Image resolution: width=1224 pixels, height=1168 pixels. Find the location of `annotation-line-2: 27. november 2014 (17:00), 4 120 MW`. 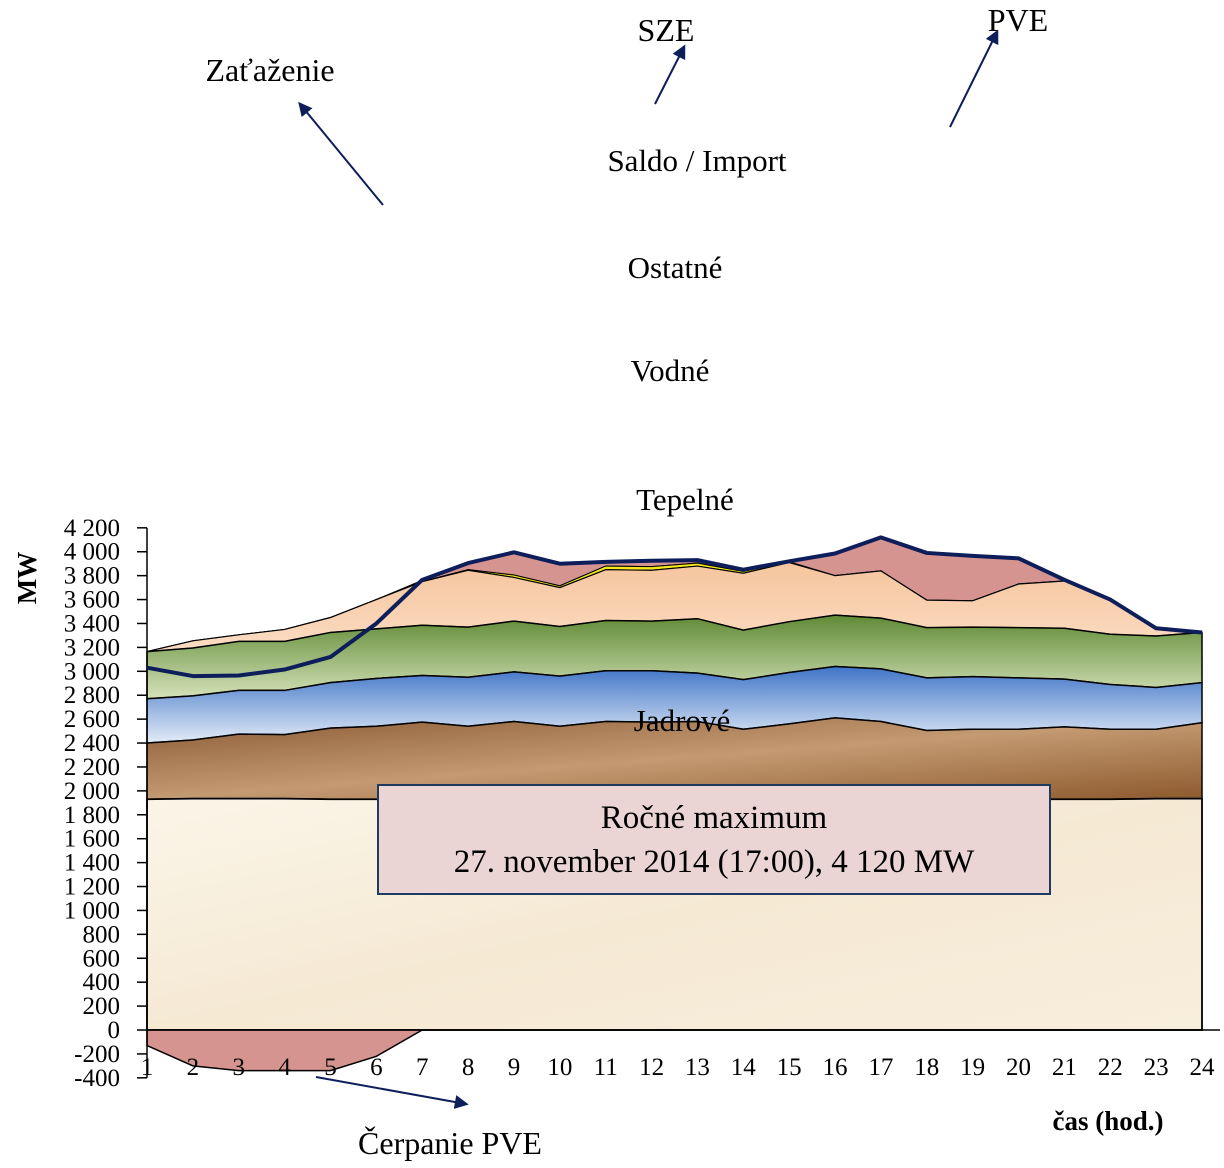

annotation-line-2: 27. november 2014 (17:00), 4 120 MW is located at coordinates (714, 862).